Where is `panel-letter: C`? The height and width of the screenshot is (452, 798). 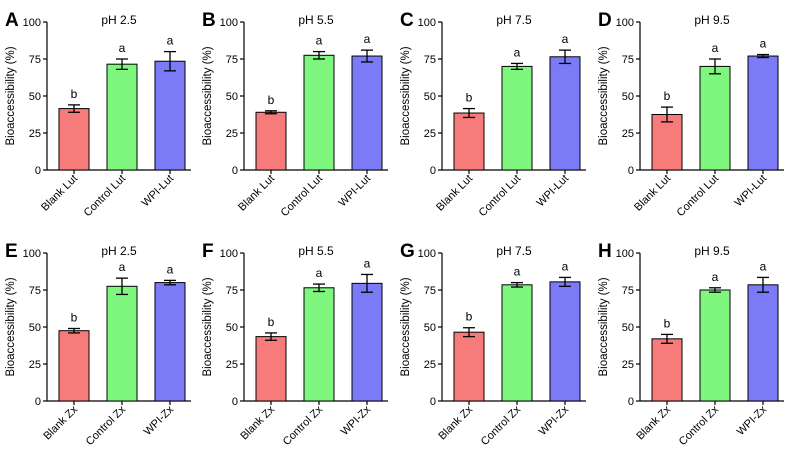 panel-letter: C is located at coordinates (407, 20).